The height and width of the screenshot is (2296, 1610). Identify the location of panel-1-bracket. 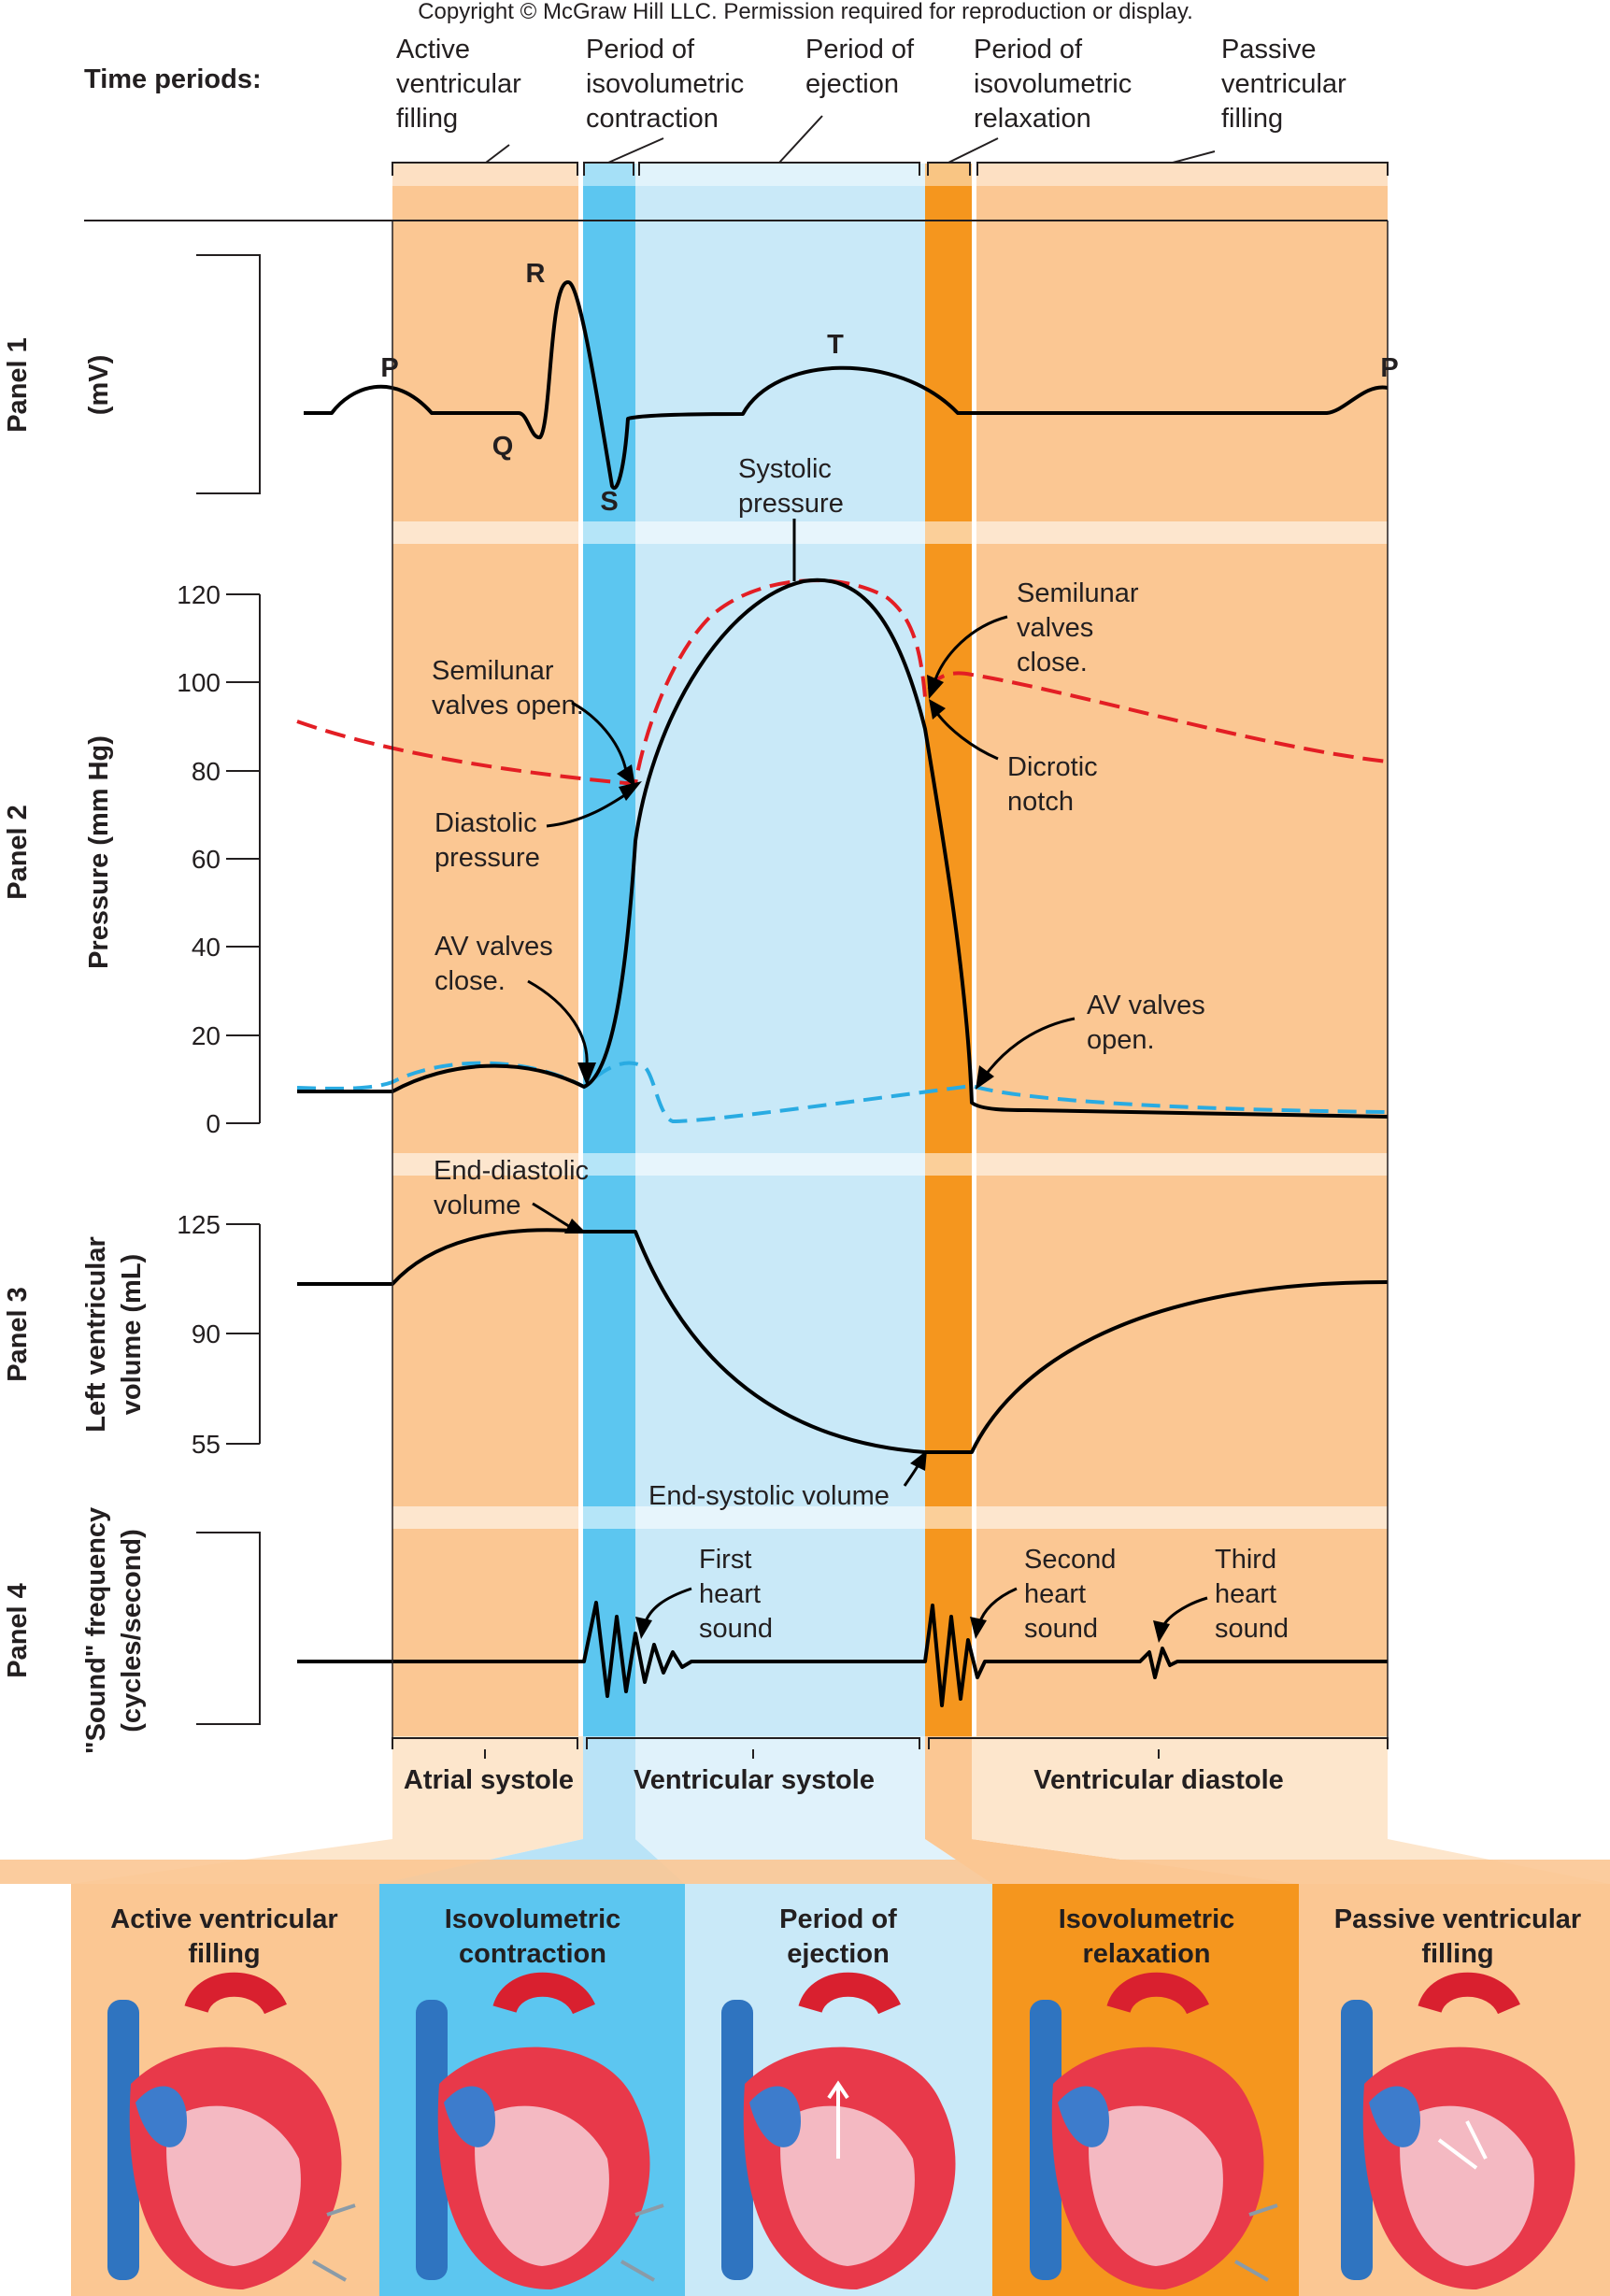
(228, 374).